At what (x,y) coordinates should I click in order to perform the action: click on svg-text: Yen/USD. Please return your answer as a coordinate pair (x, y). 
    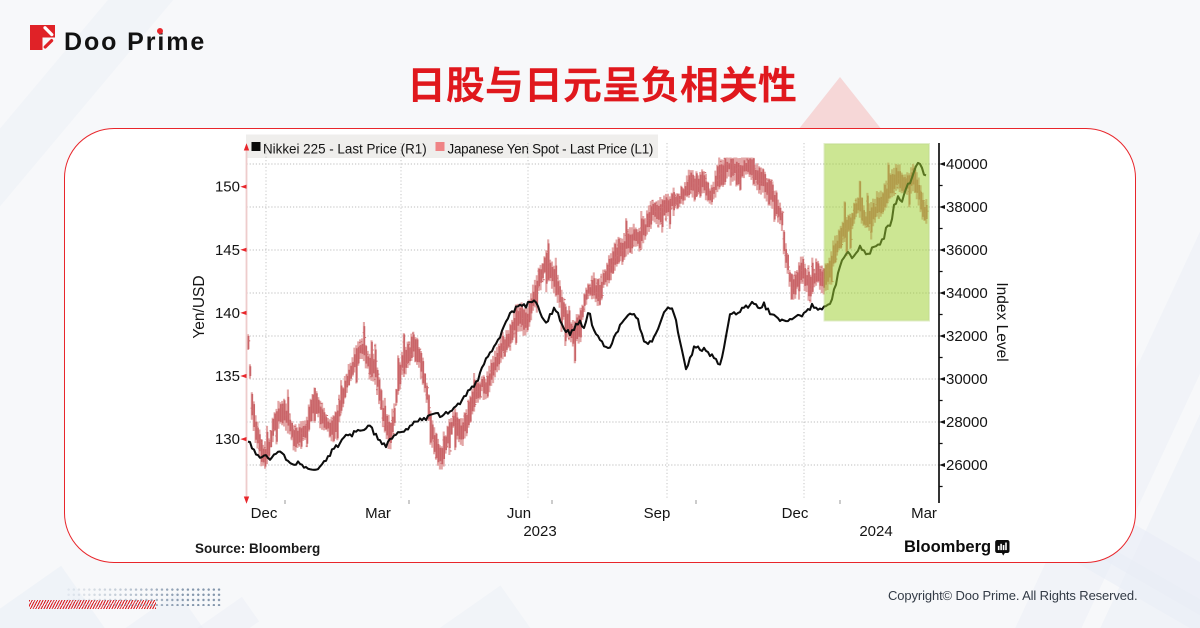
    Looking at the image, I should click on (199, 306).